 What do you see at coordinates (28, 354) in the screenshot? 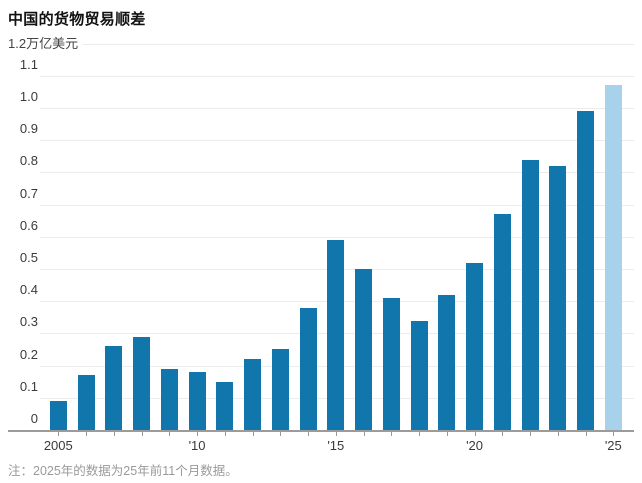
I see `y-tick-label: 0.2` at bounding box center [28, 354].